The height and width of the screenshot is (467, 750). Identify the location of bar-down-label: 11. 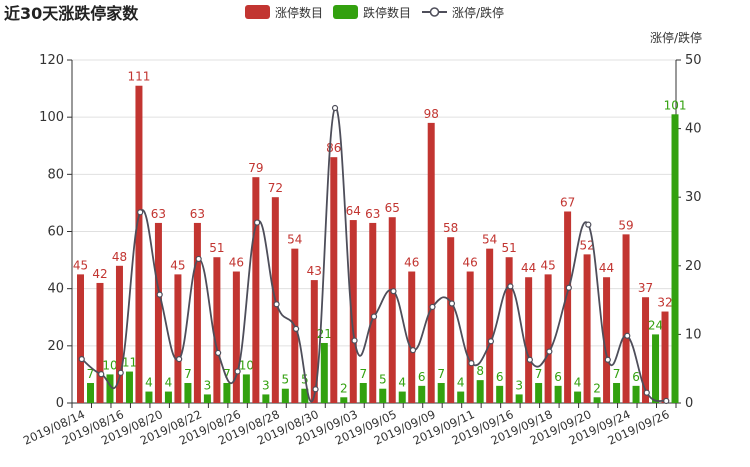
(129, 363).